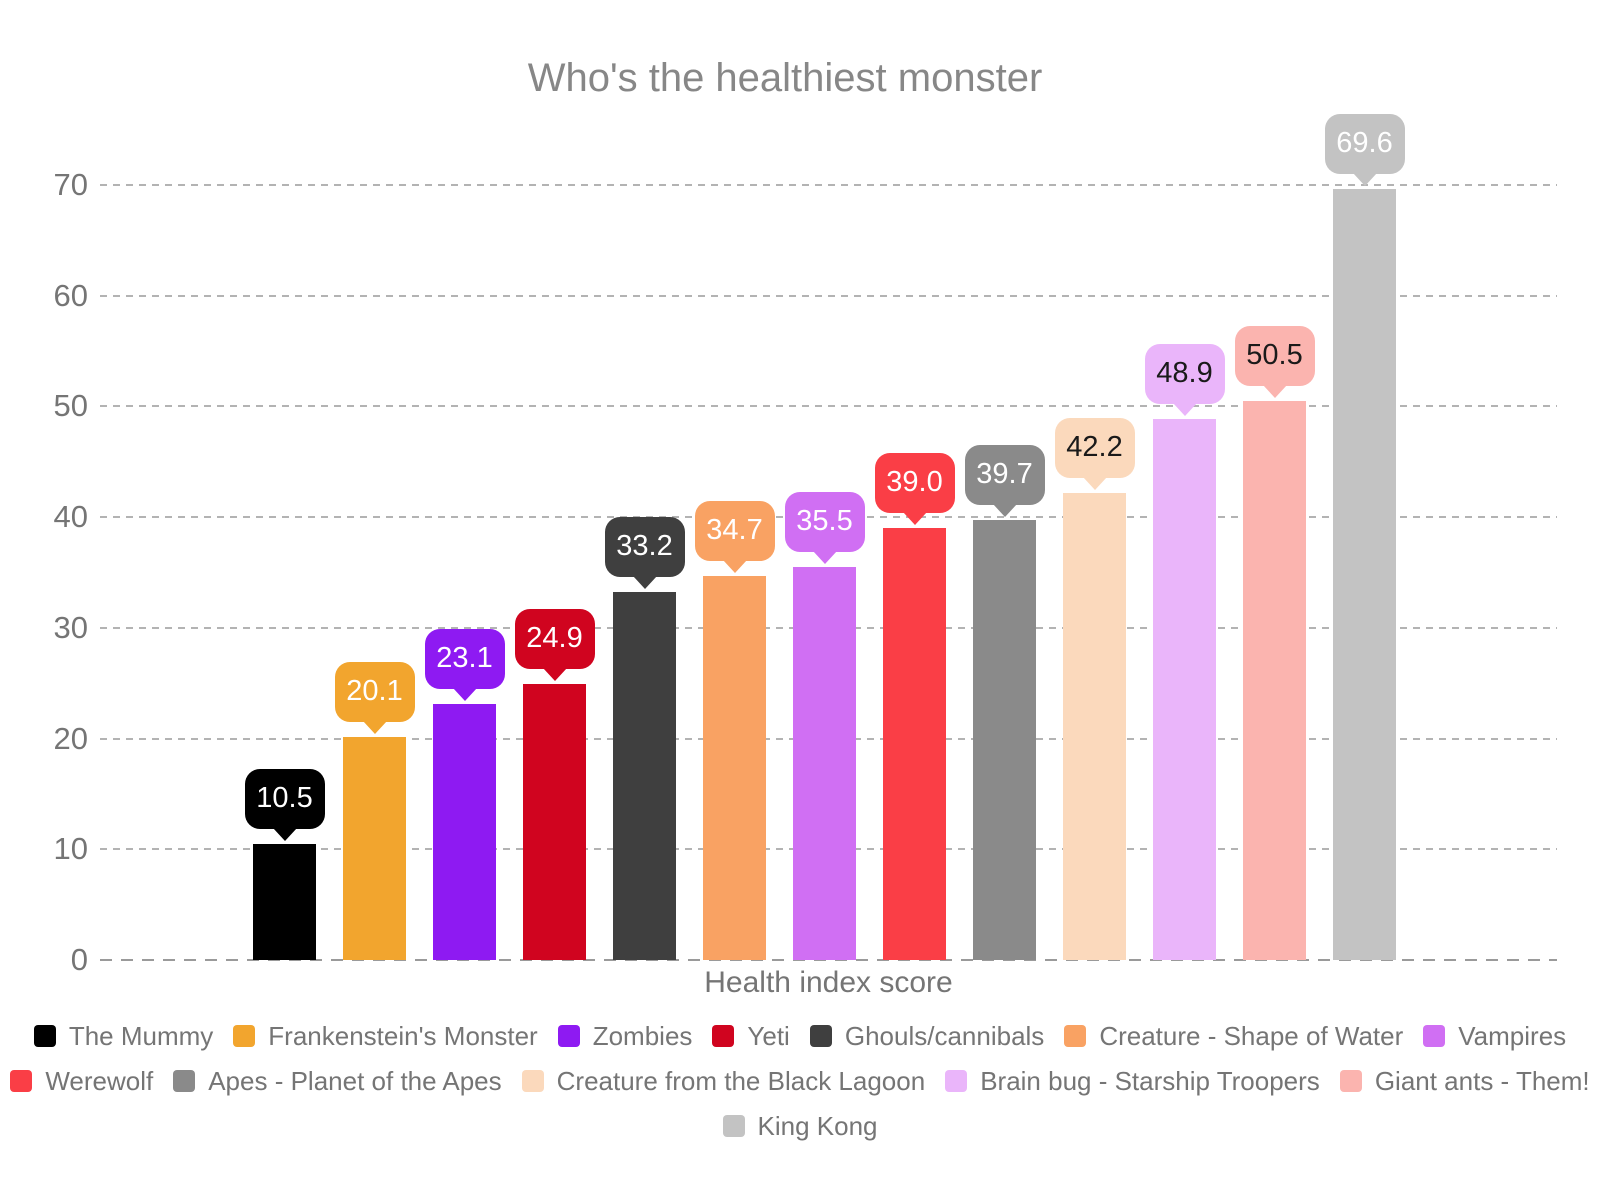  I want to click on legend-item: Vampires, so click(1494, 1036).